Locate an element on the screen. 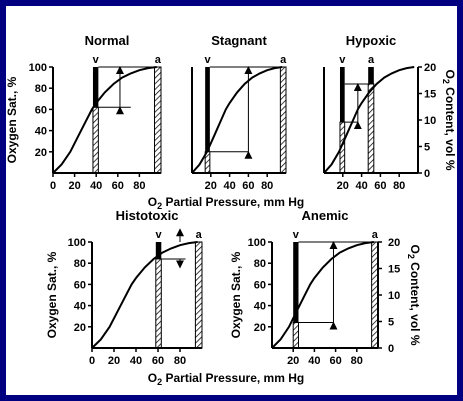  panel-title: Anemic is located at coordinates (325, 215).